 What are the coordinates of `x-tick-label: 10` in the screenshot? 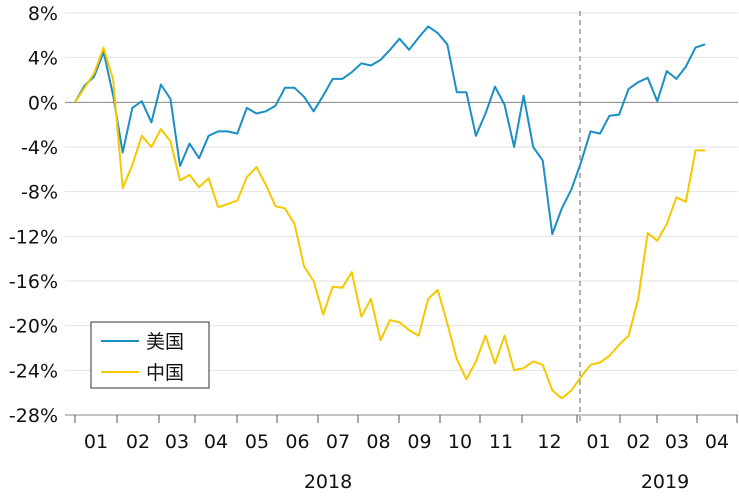 It's located at (460, 442).